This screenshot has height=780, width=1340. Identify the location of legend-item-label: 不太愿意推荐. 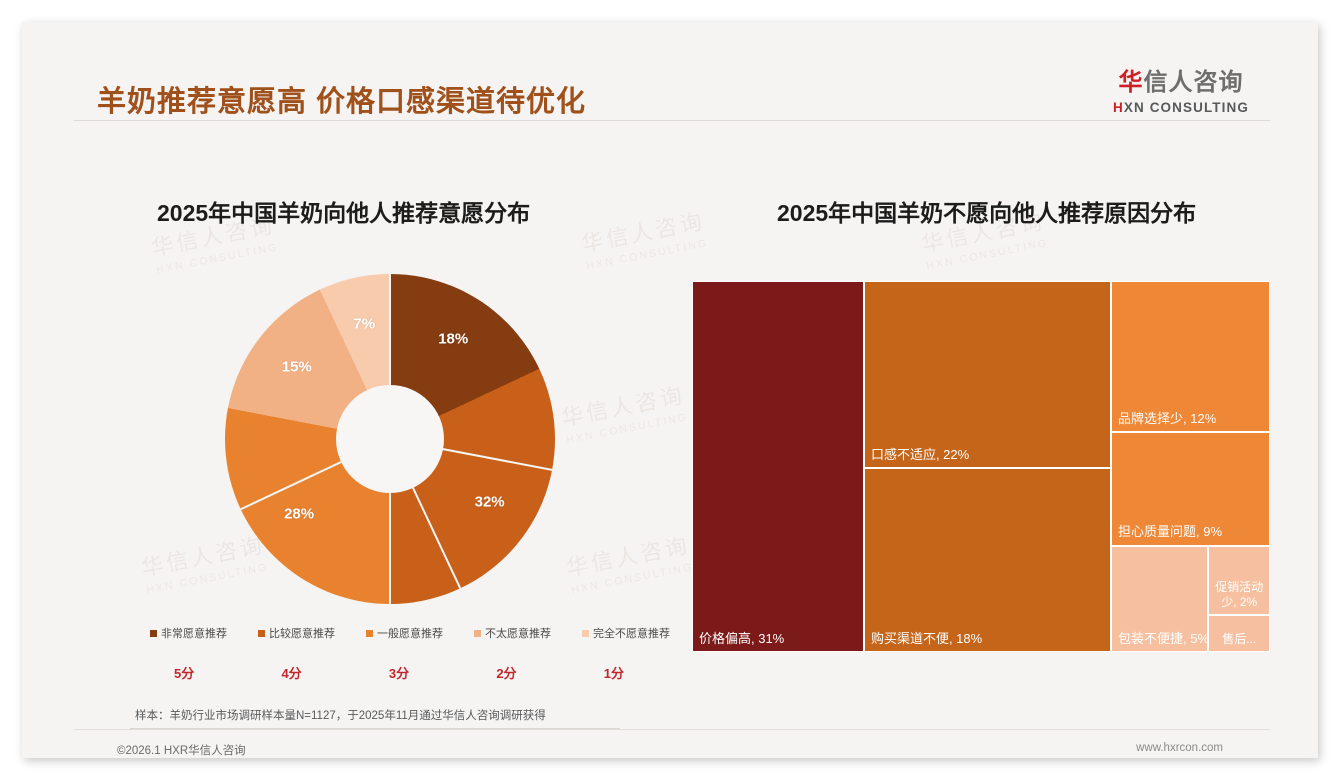
(518, 634).